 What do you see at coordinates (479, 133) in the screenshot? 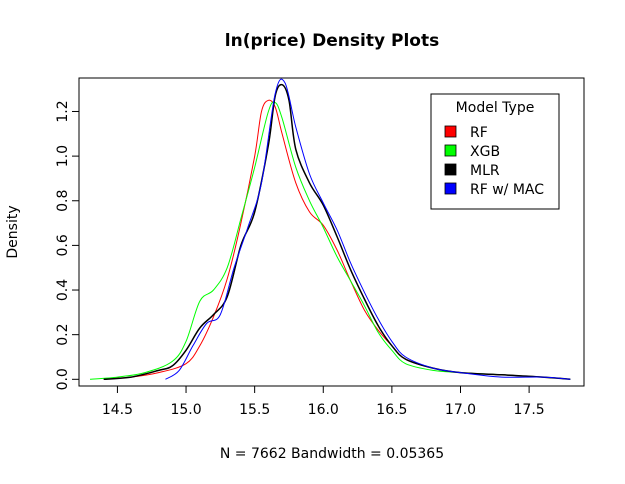
I see `legend-label: RF` at bounding box center [479, 133].